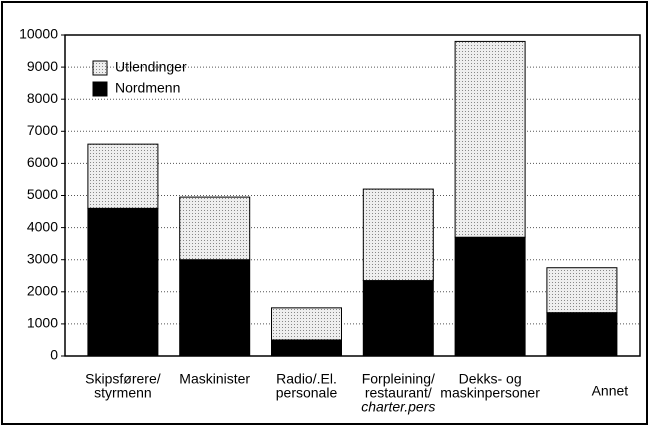 The image size is (649, 426). Describe the element at coordinates (42, 323) in the screenshot. I see `y-tick-label: 1000` at that location.